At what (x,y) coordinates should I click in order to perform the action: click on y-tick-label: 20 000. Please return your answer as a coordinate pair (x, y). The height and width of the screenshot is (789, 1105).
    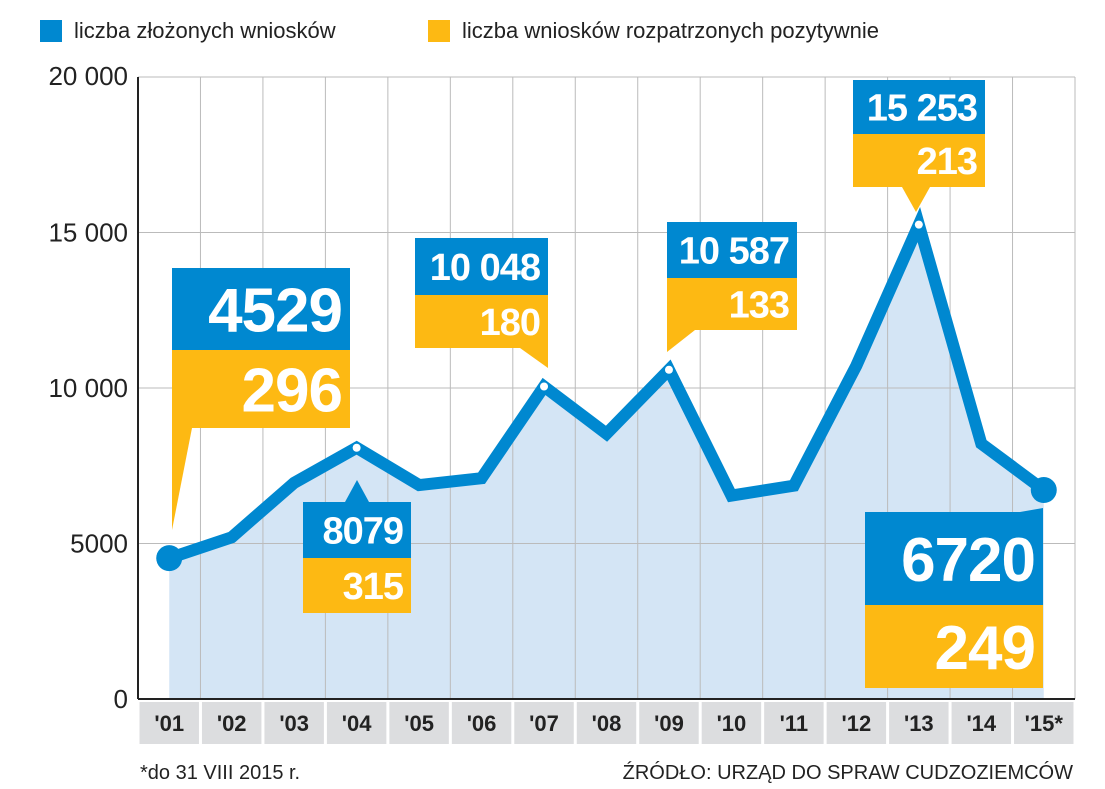
    Looking at the image, I should click on (88, 76).